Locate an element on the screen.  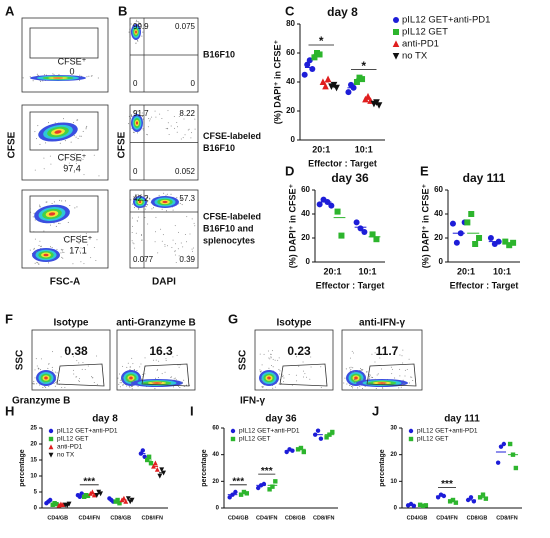
x-tick-label: CD8/GB is located at coordinates (295, 518).